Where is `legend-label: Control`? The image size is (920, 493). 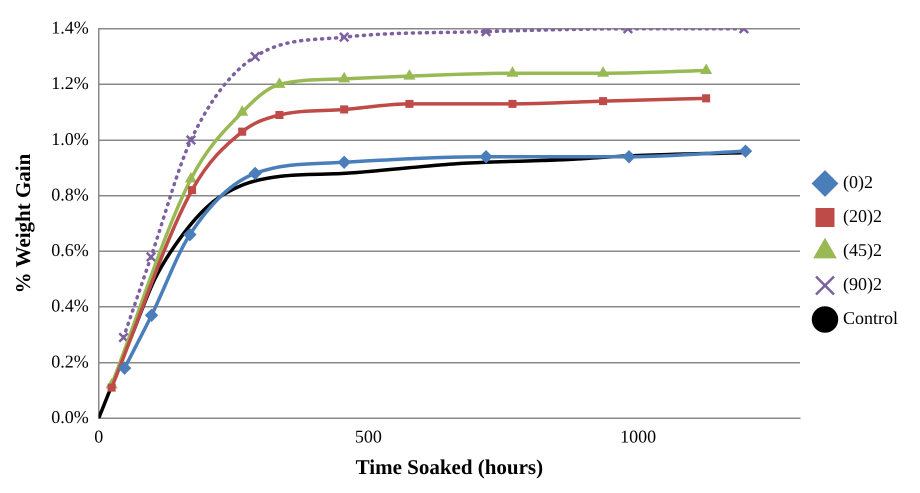 legend-label: Control is located at coordinates (870, 318).